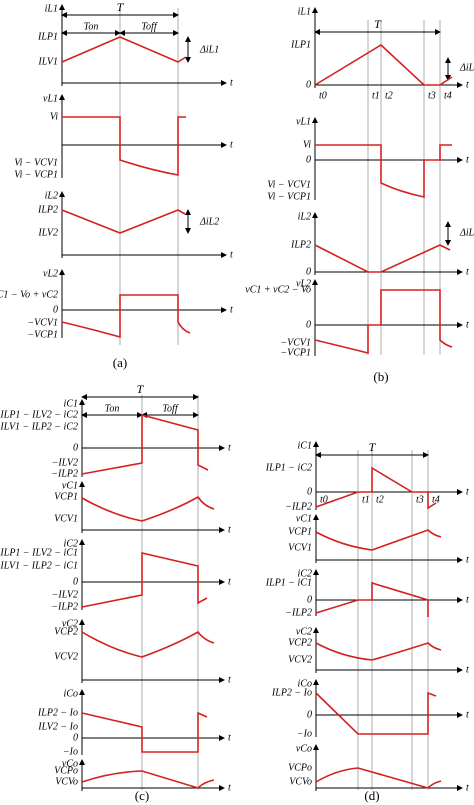 The image size is (474, 805). What do you see at coordinates (304, 733) in the screenshot?
I see `level-label: −Io` at bounding box center [304, 733].